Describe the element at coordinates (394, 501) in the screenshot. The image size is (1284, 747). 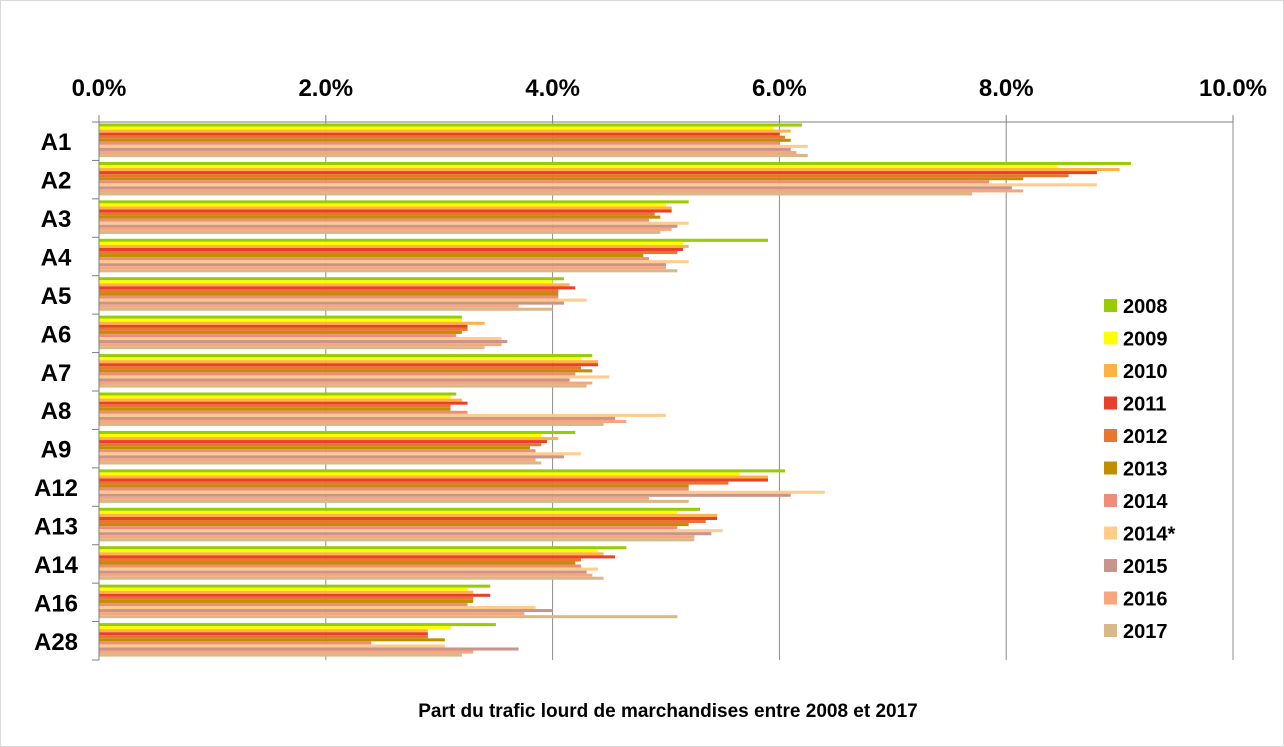
I see `bar-A12-2017` at that location.